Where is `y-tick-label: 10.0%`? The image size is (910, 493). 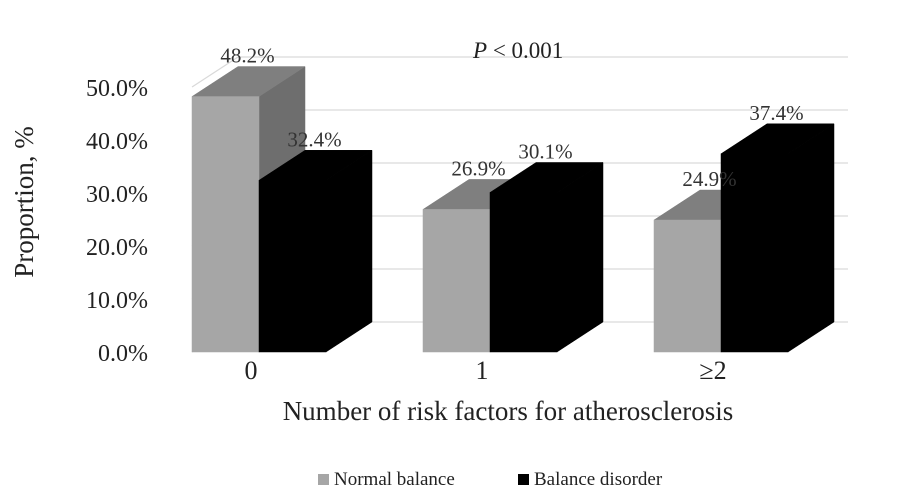 y-tick-label: 10.0% is located at coordinates (117, 301).